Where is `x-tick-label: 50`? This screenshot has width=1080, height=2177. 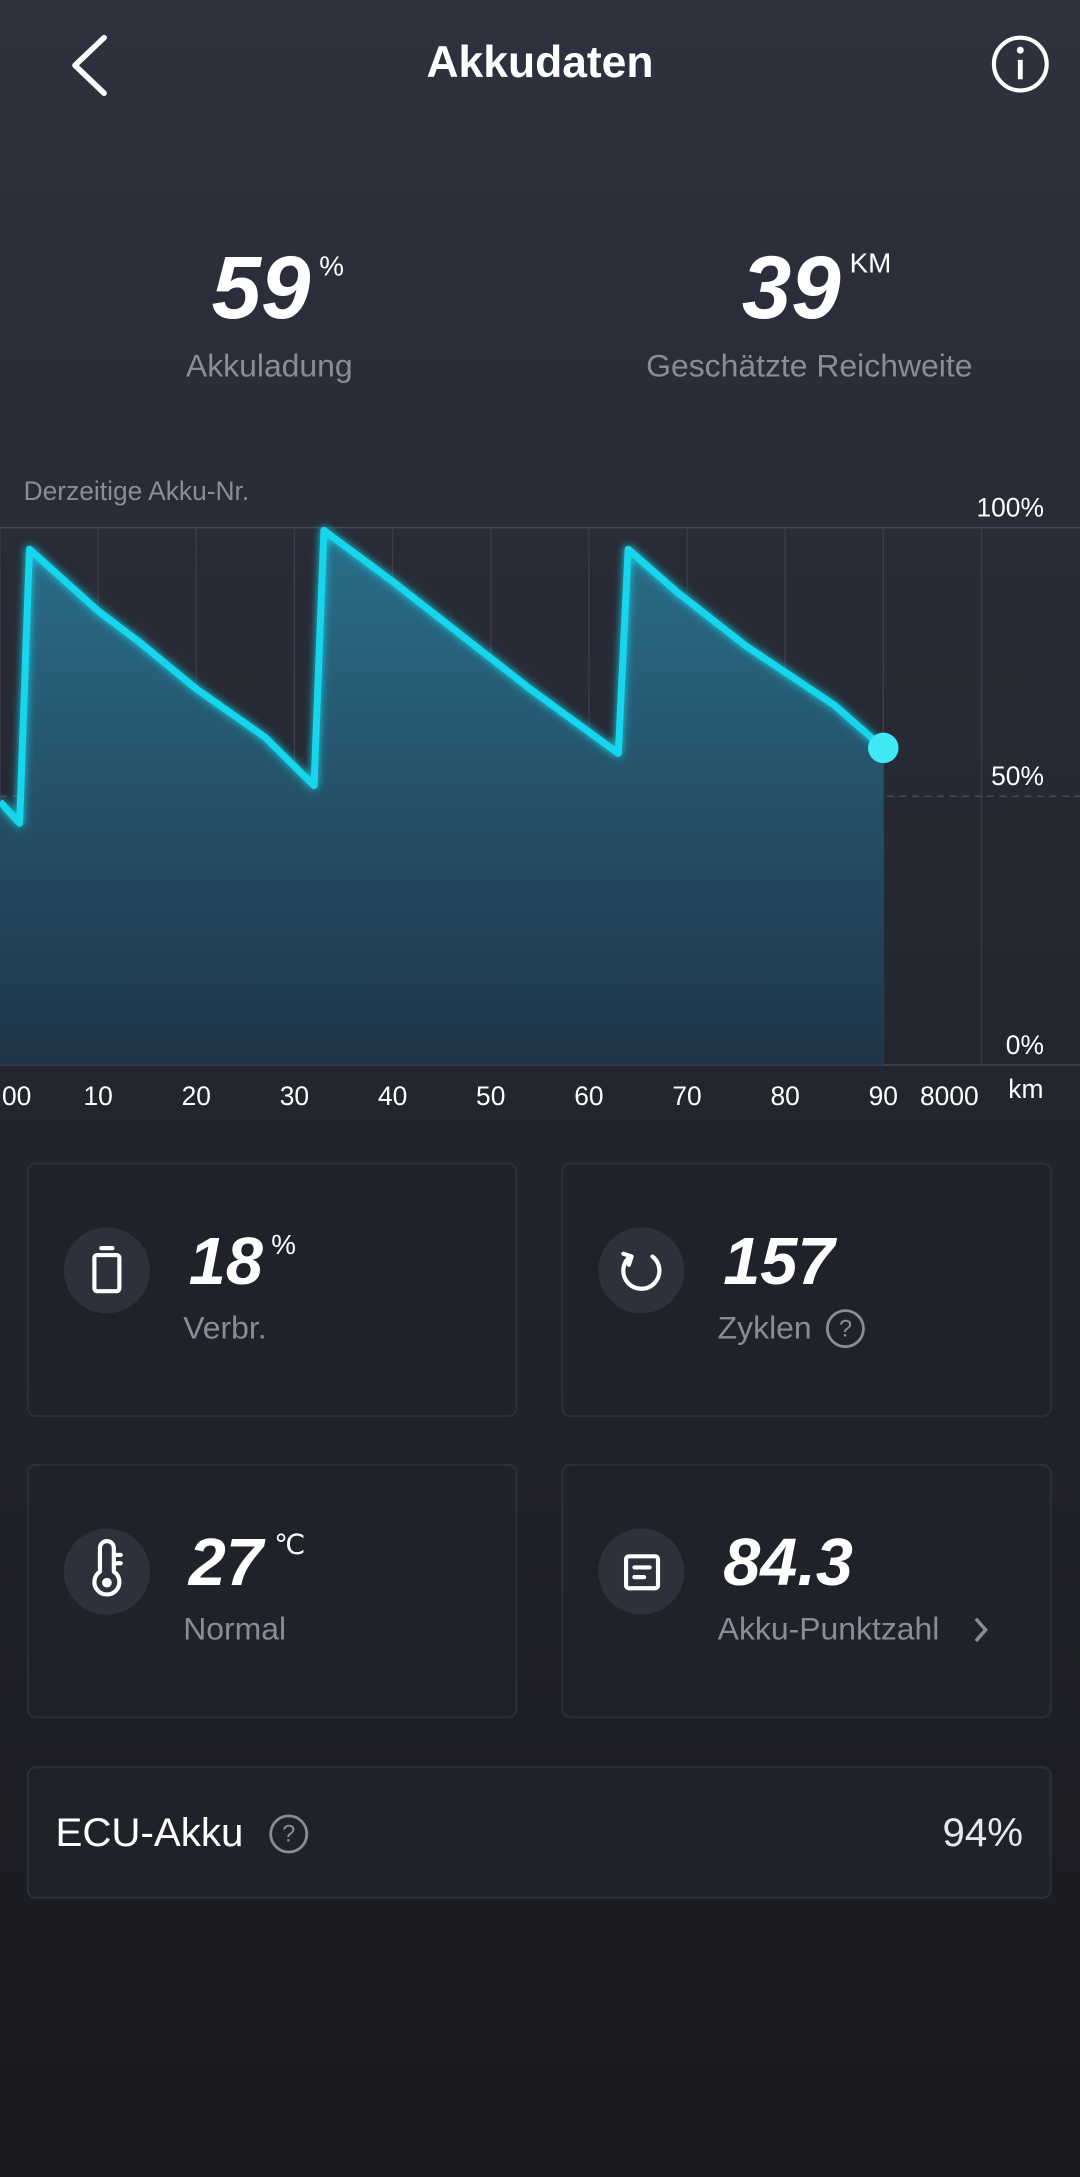
x-tick-label: 50 is located at coordinates (490, 1096).